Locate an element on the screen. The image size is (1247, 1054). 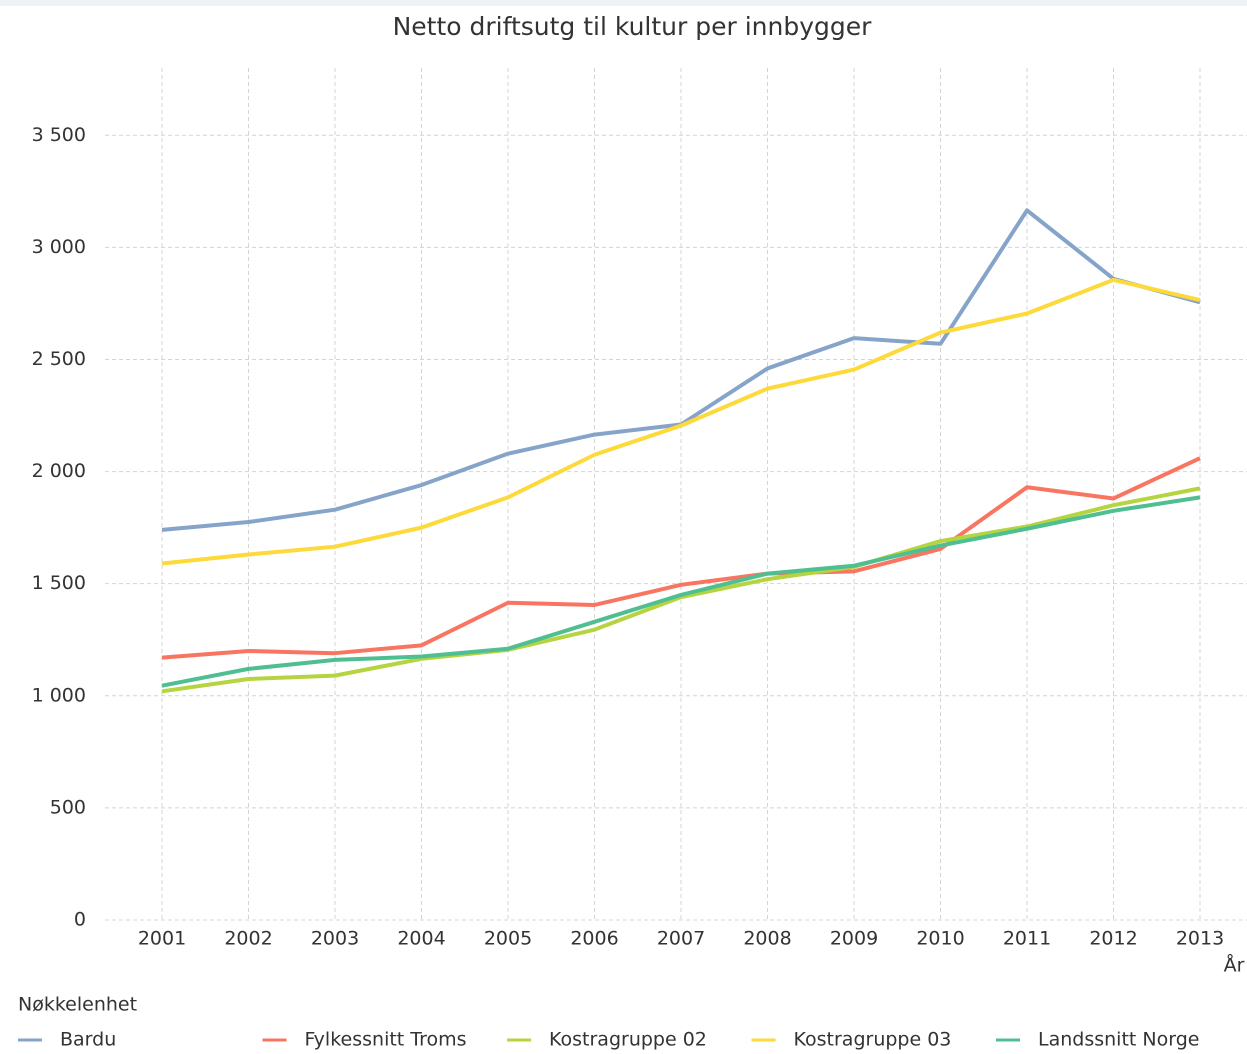
y-tick-label: 2 000 is located at coordinates (59, 471).